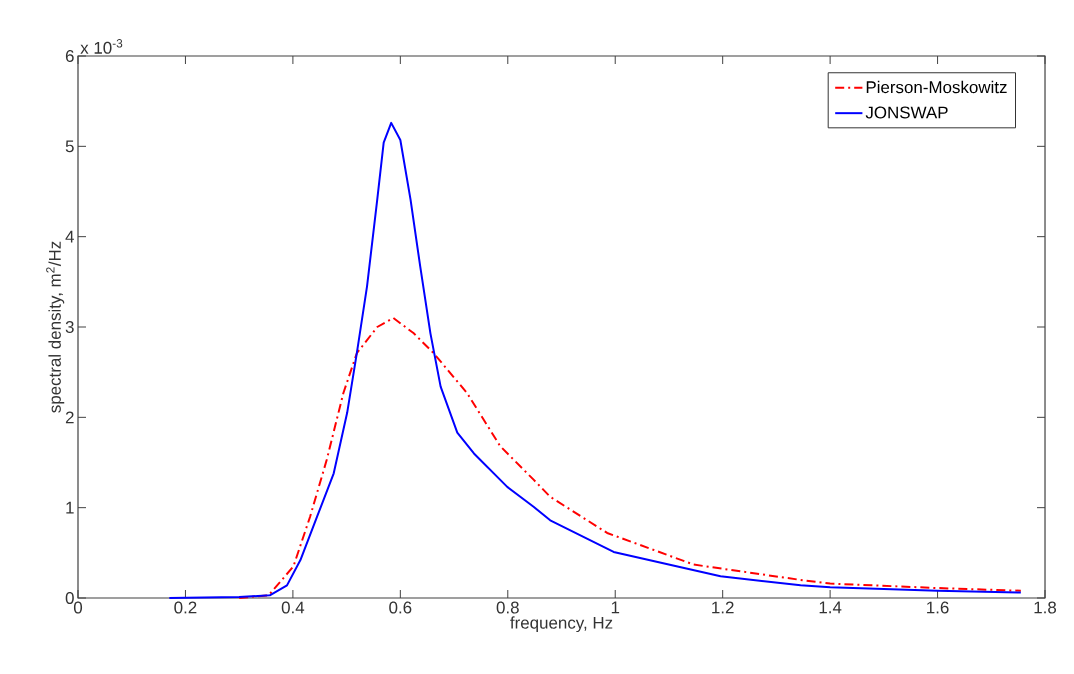  Describe the element at coordinates (906, 112) in the screenshot. I see `legend-label: JONSWAP` at that location.